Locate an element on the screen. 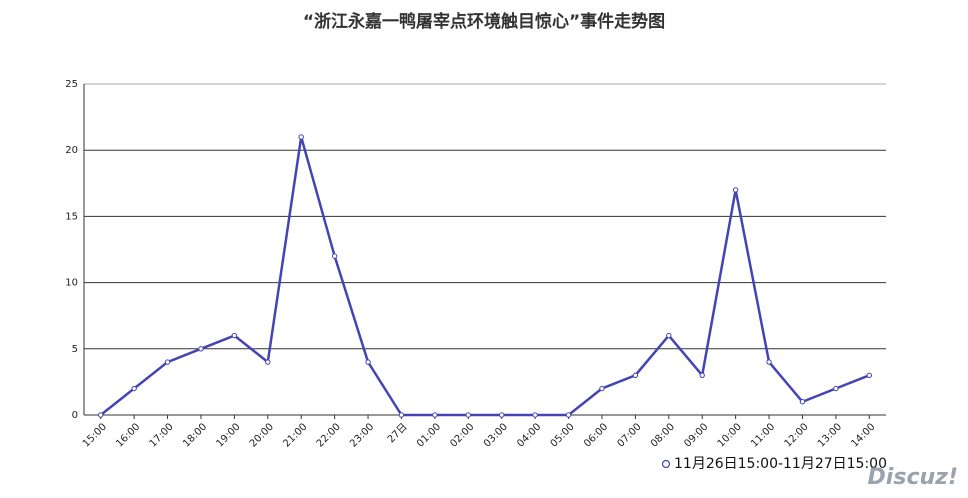 The height and width of the screenshot is (498, 968). chart-title: “浙江永嘉一鸭屠宰点环境触目惊心”事件走势图 is located at coordinates (484, 21).